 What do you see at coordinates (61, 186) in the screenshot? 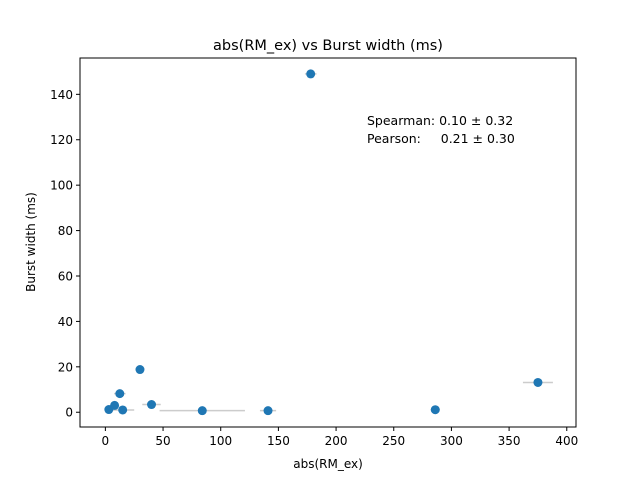
I see `y-tick-label: 100` at bounding box center [61, 186].